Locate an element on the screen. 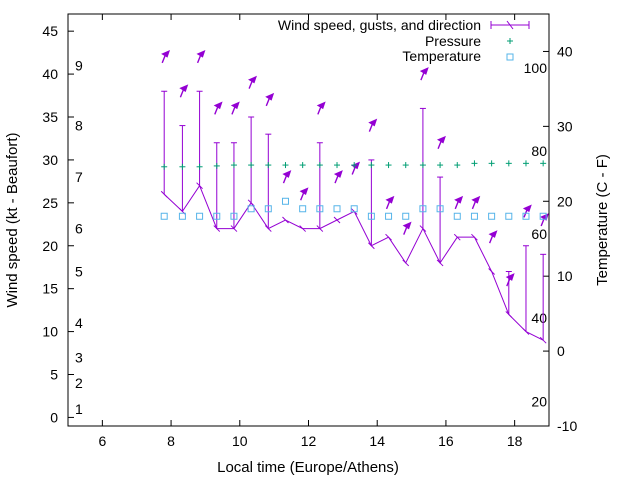  y-tick-label-25: 25 is located at coordinates (50, 203).